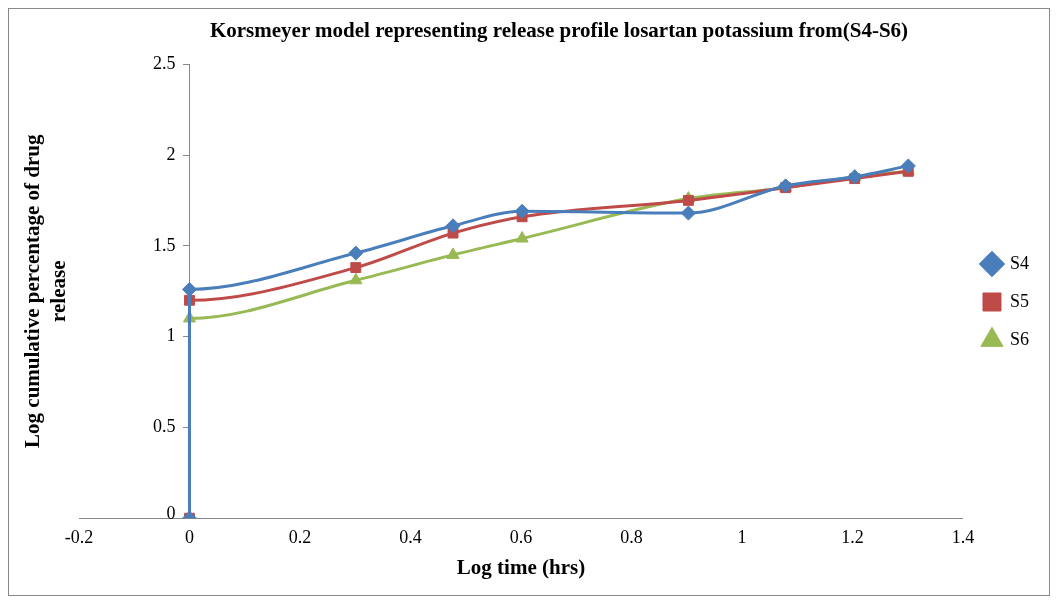 This screenshot has width=1059, height=602. I want to click on legend-label: S4, so click(1019, 262).